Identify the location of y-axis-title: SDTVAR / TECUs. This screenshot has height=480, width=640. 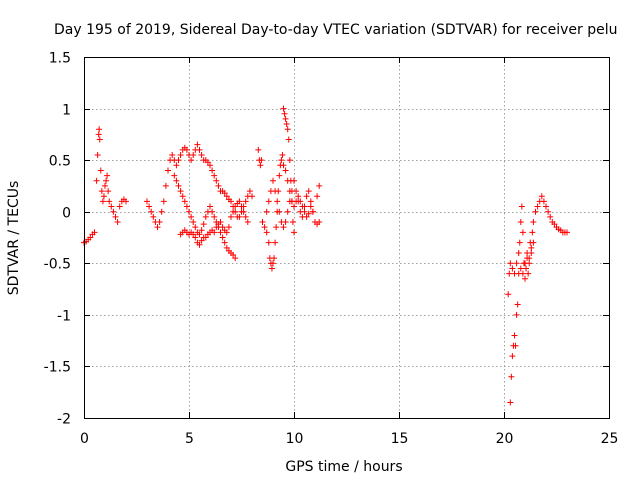
(14, 238).